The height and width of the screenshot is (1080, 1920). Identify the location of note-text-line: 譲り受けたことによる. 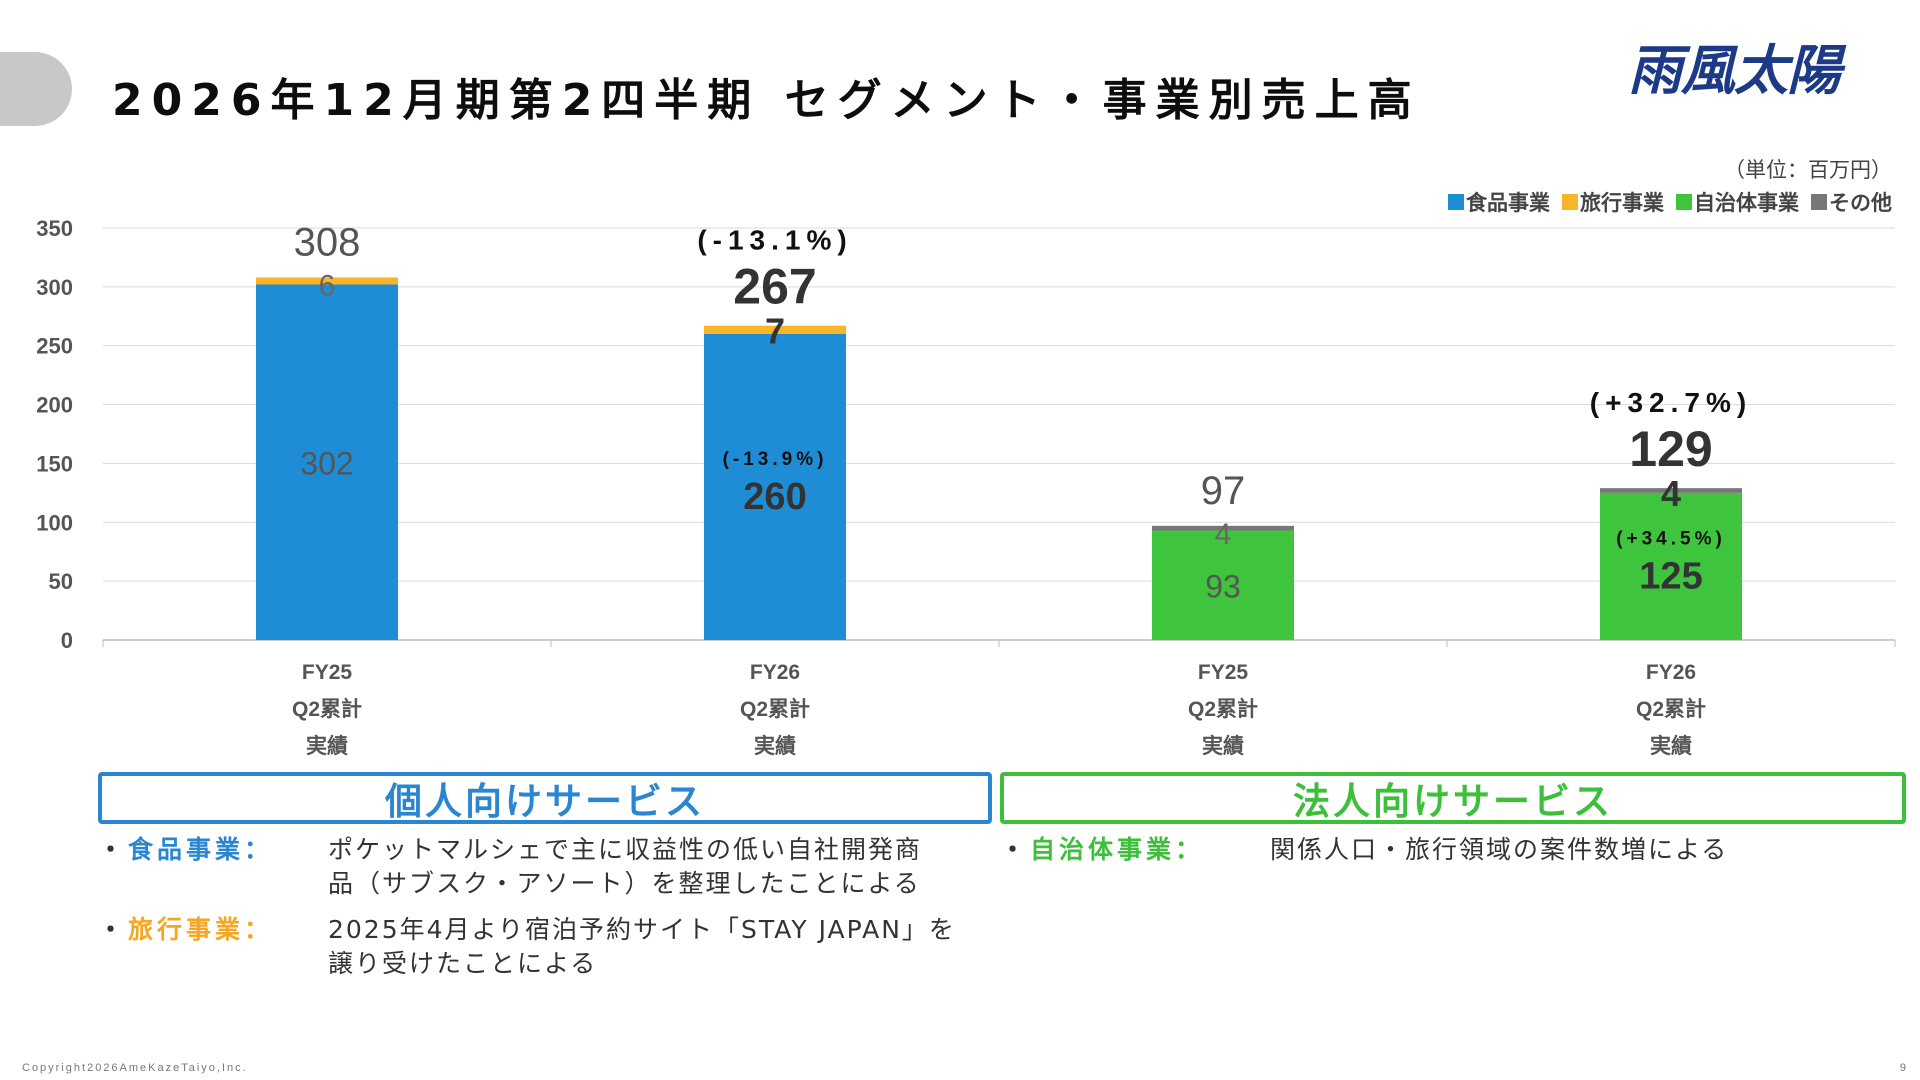
(463, 963).